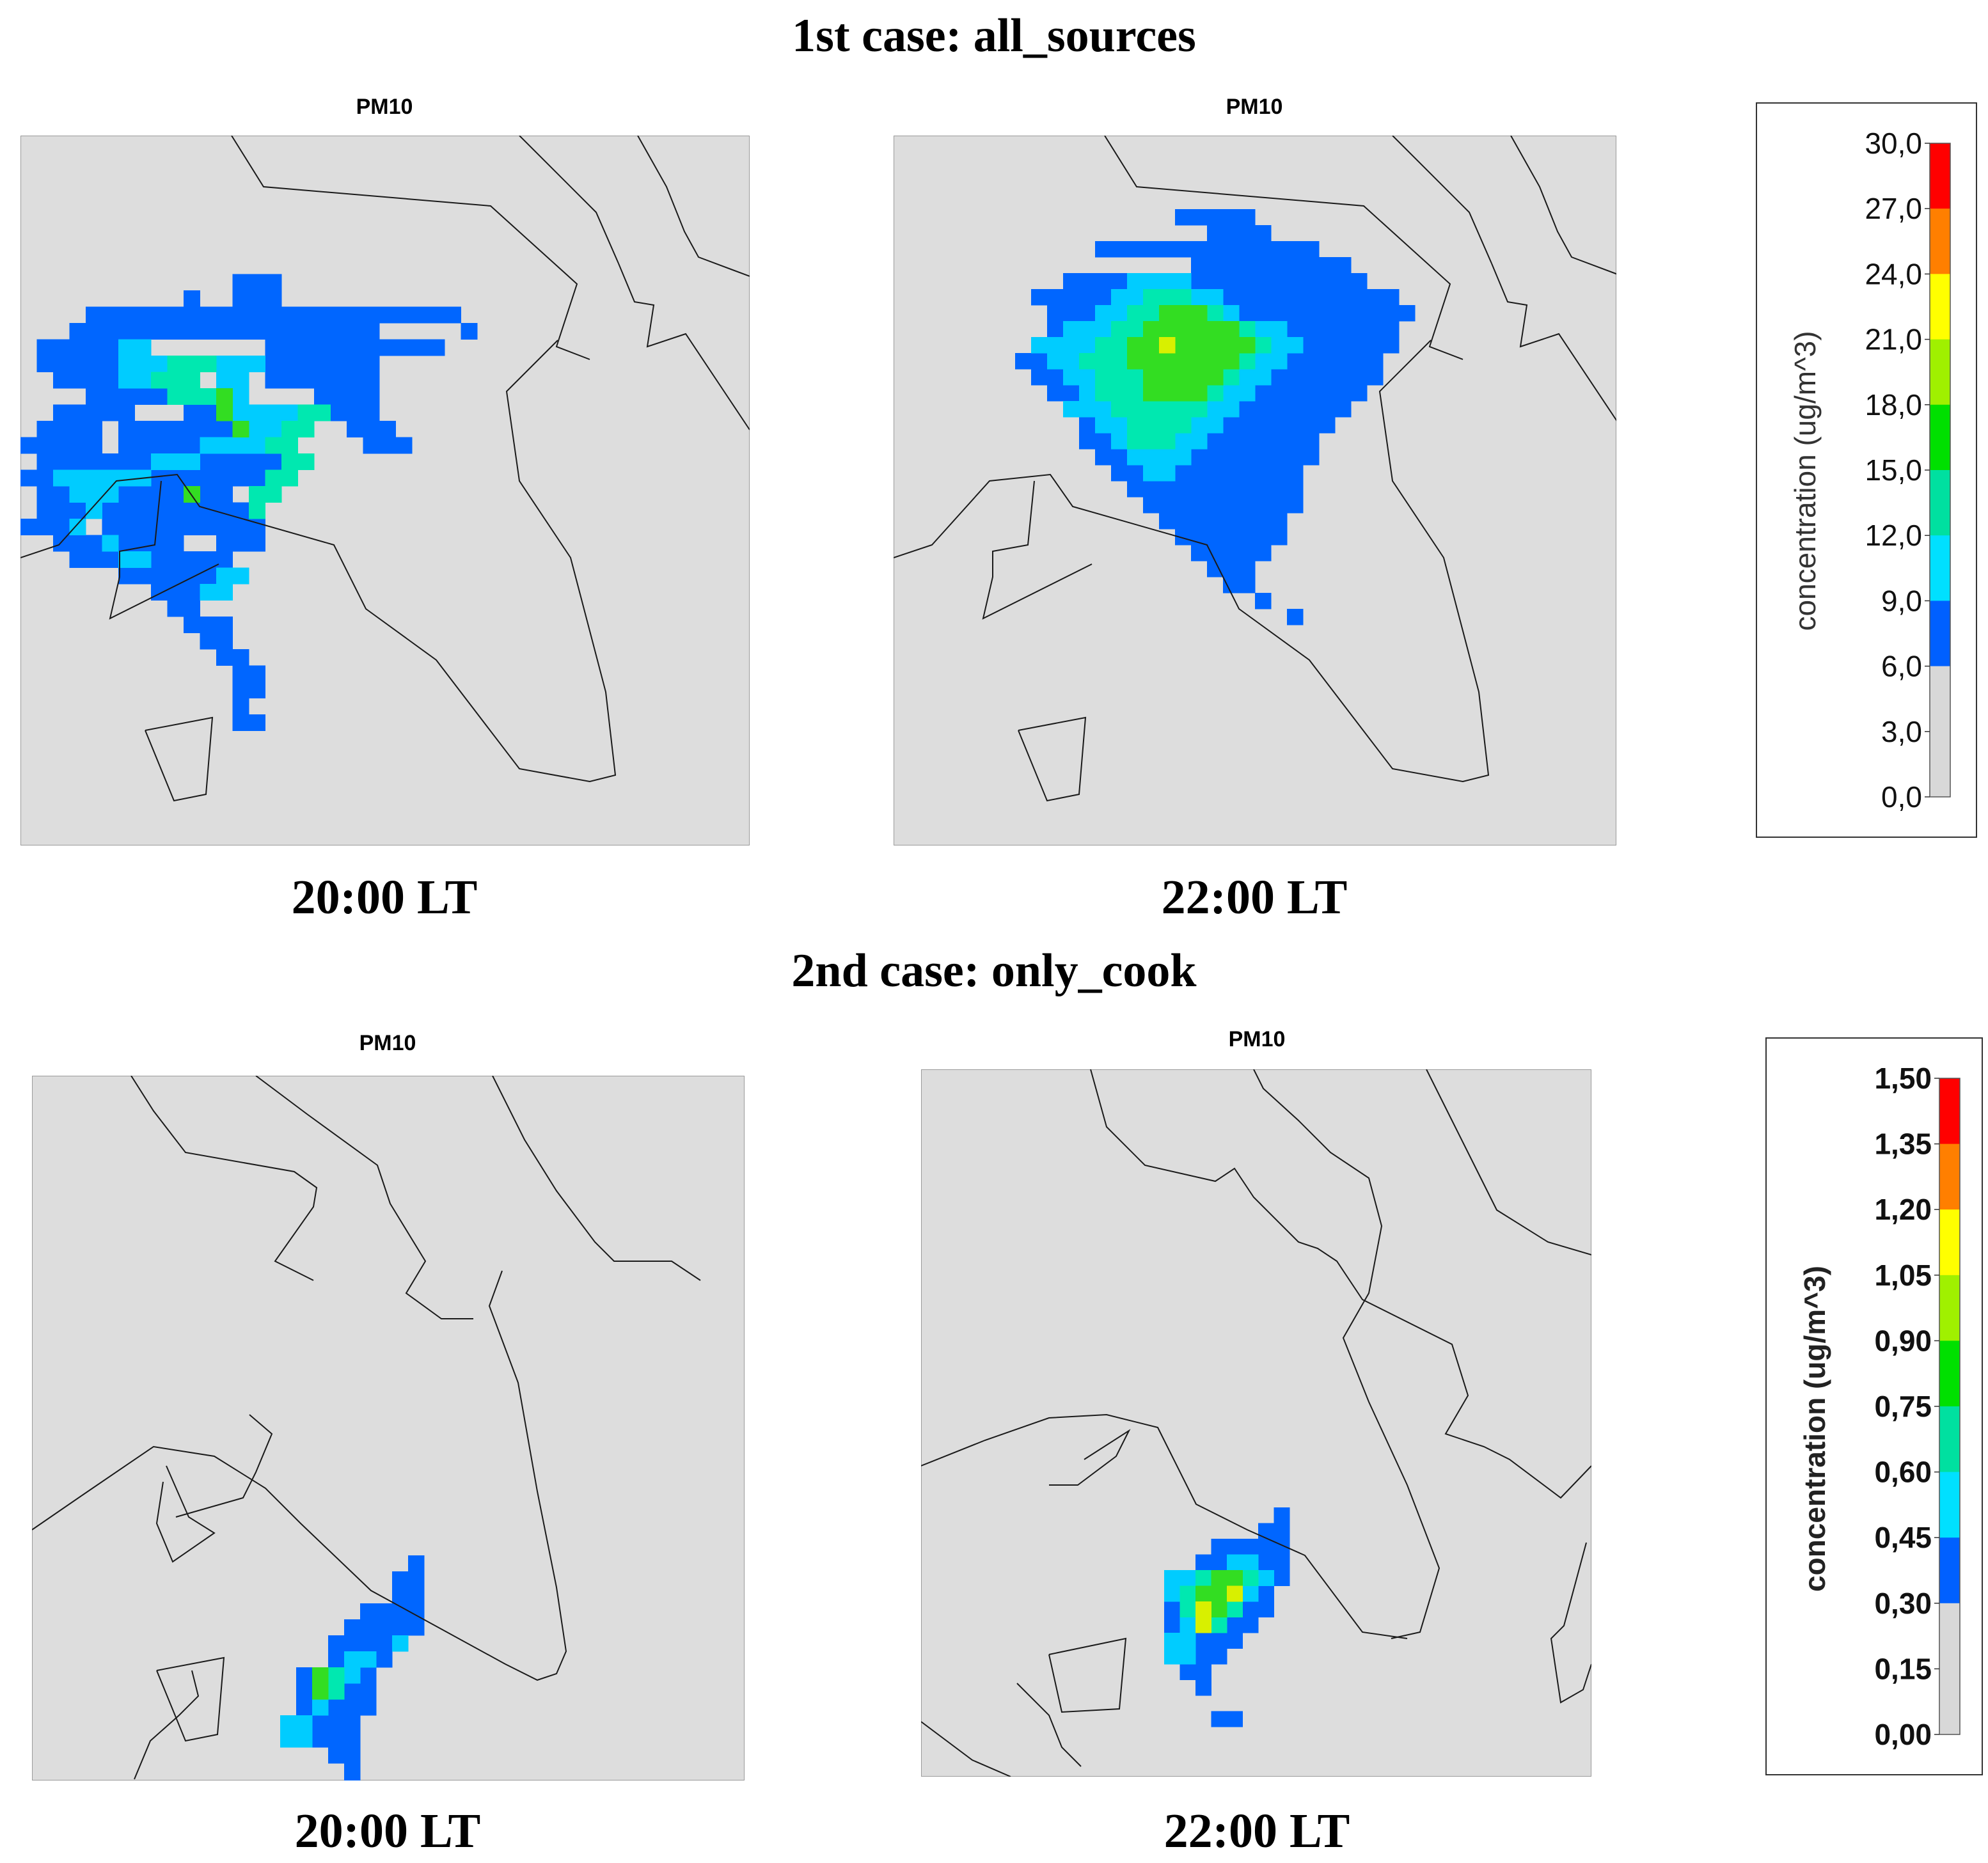 This screenshot has width=1988, height=1863. I want to click on colorbar-tick-label: 9,0, so click(1901, 600).